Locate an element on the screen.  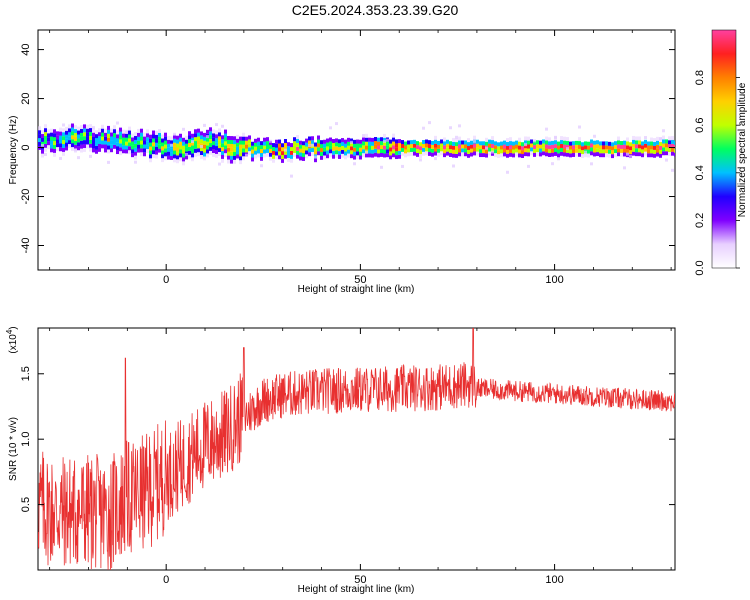
colorbar-gradient is located at coordinates (724, 149).